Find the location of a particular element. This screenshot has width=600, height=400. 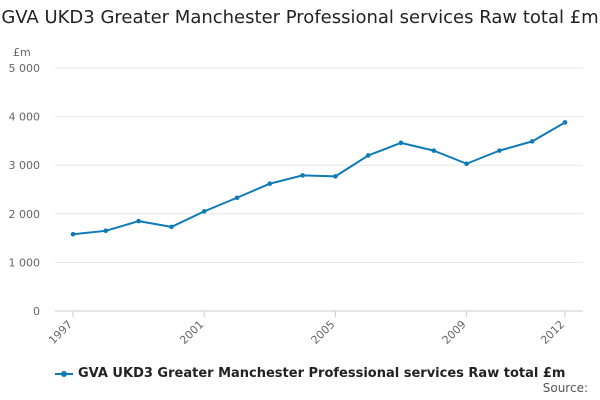

legend-swatch-icon is located at coordinates (64, 374).